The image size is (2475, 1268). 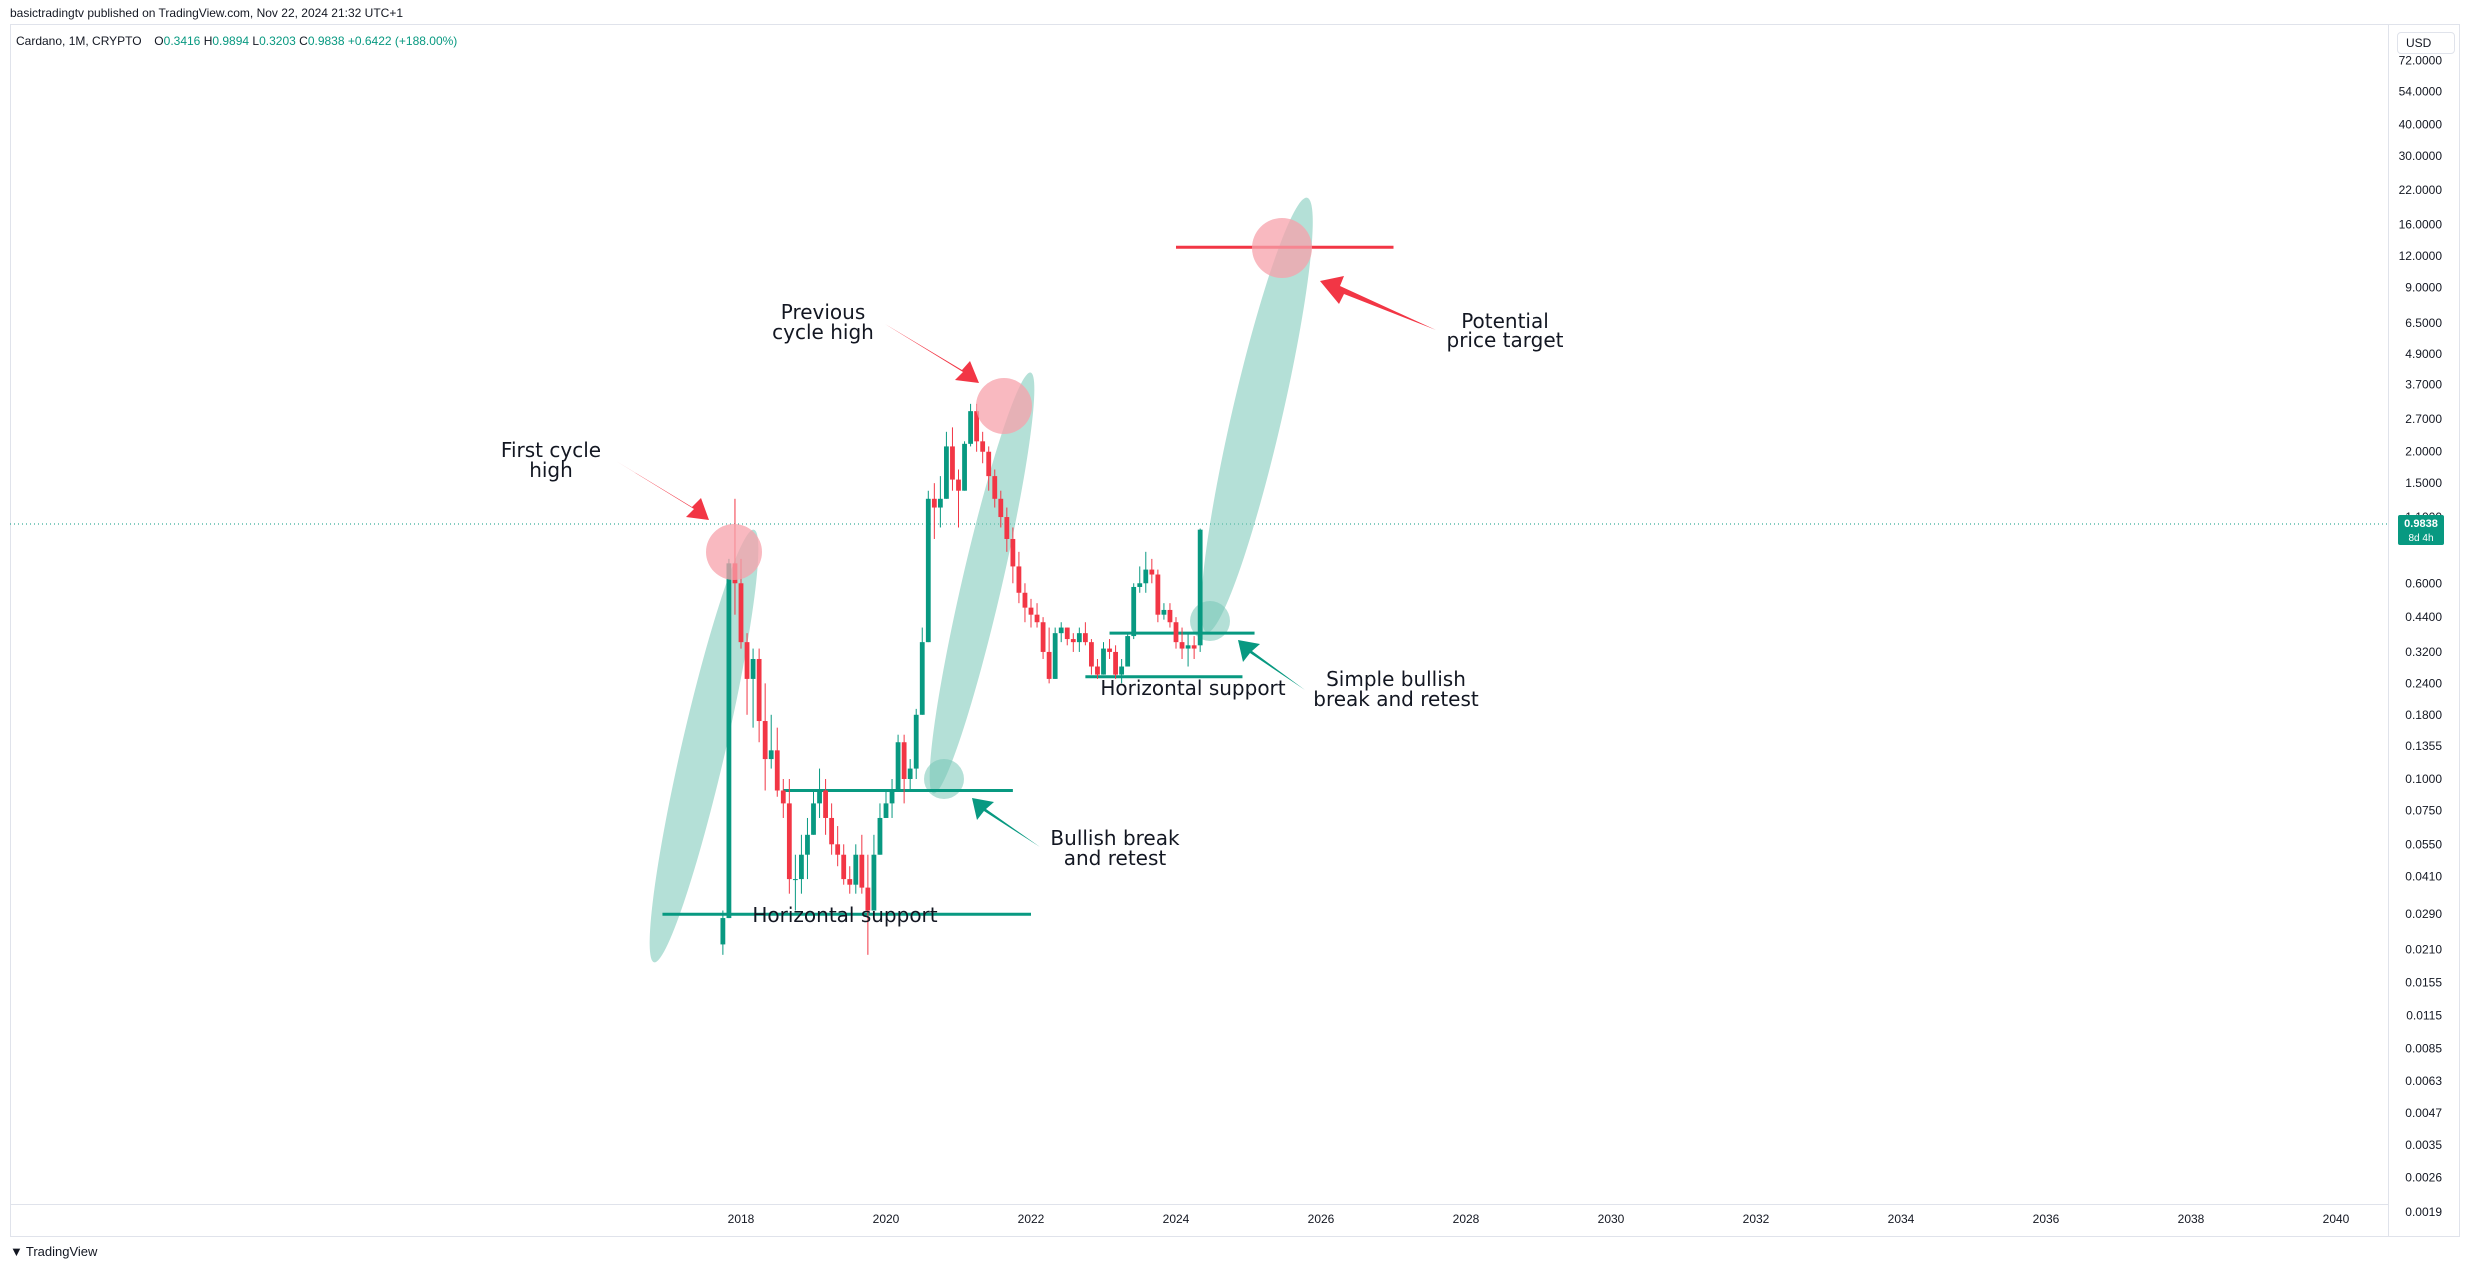 I want to click on time-tick-label: 2034, so click(x=1901, y=1219).